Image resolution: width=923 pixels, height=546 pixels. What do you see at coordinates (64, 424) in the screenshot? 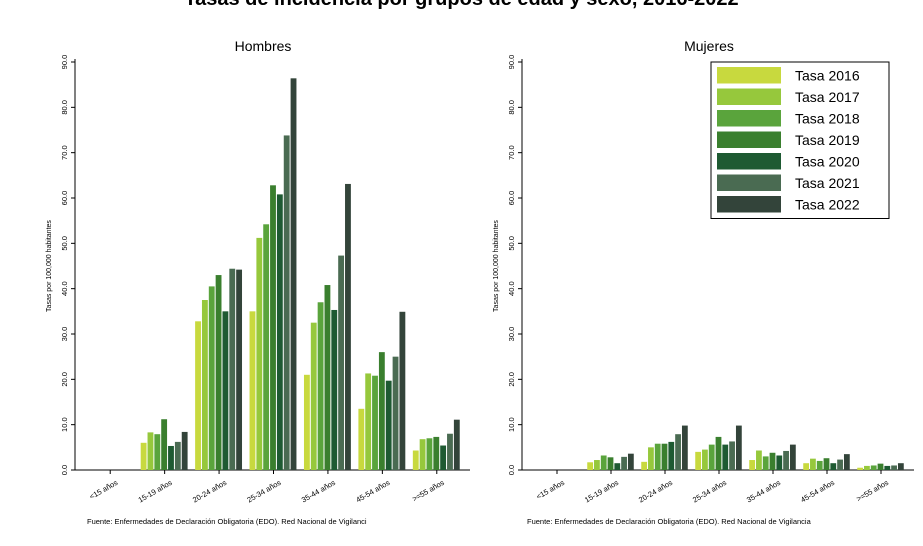
I see `panel-1-y-tick-label: 10.0` at bounding box center [64, 424].